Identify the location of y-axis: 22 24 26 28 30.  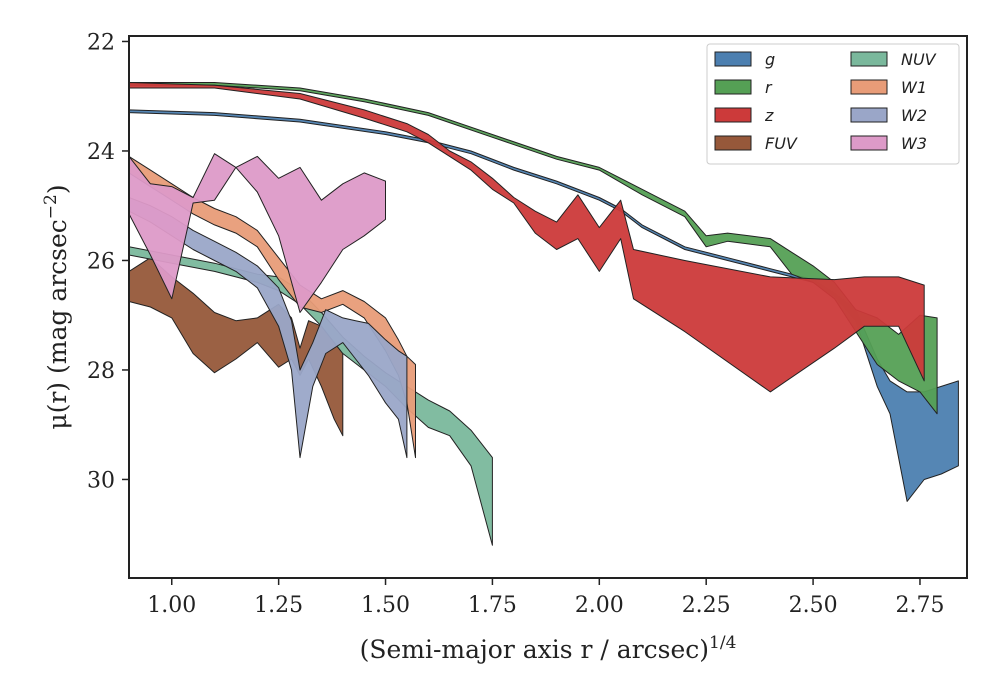
(108, 261).